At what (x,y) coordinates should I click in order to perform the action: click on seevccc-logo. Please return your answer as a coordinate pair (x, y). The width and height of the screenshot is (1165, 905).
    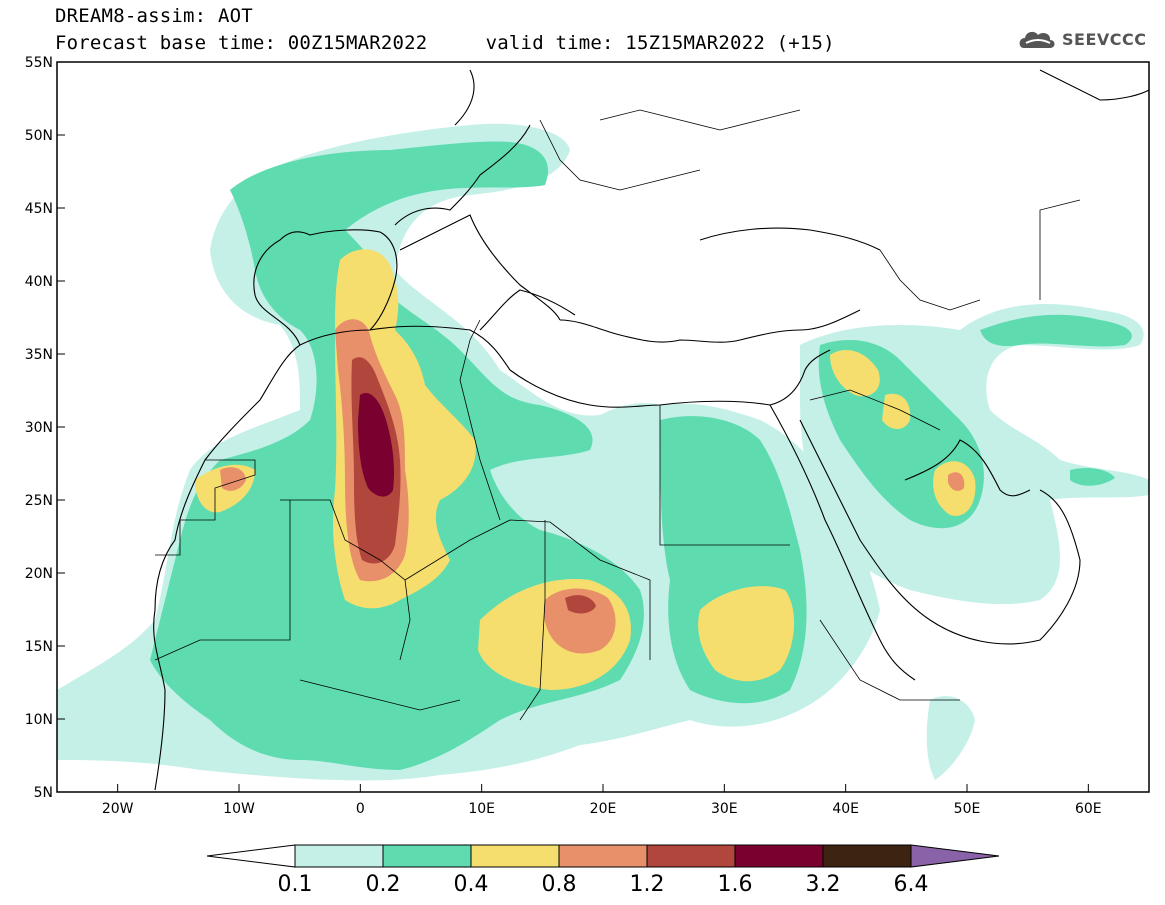
    Looking at the image, I should click on (1037, 39).